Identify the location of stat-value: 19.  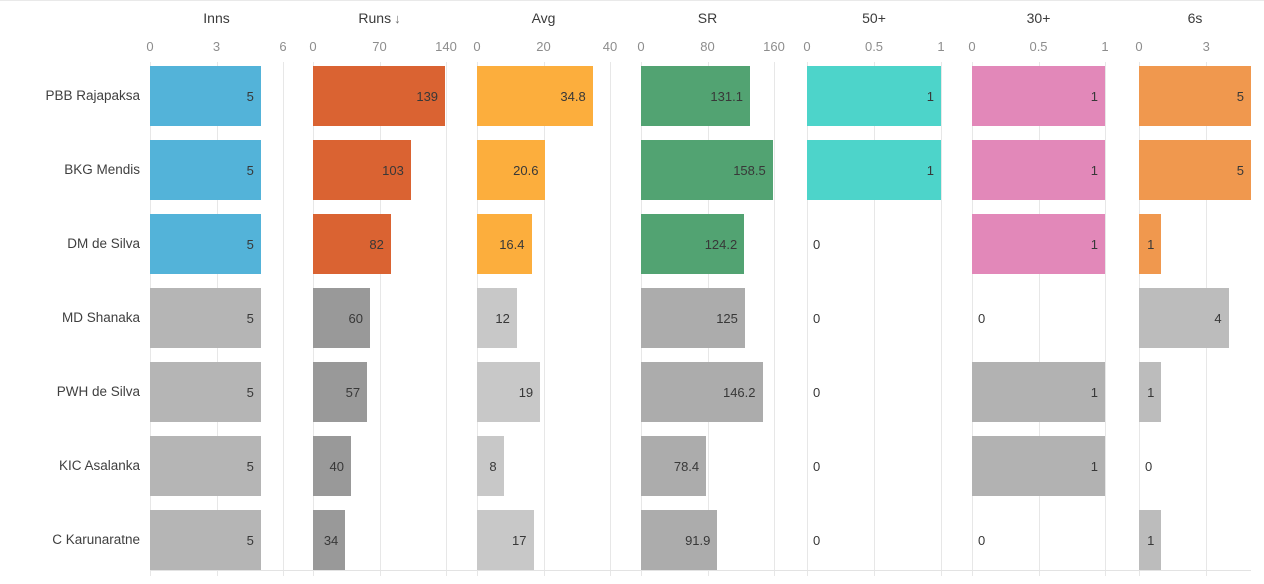
(526, 392).